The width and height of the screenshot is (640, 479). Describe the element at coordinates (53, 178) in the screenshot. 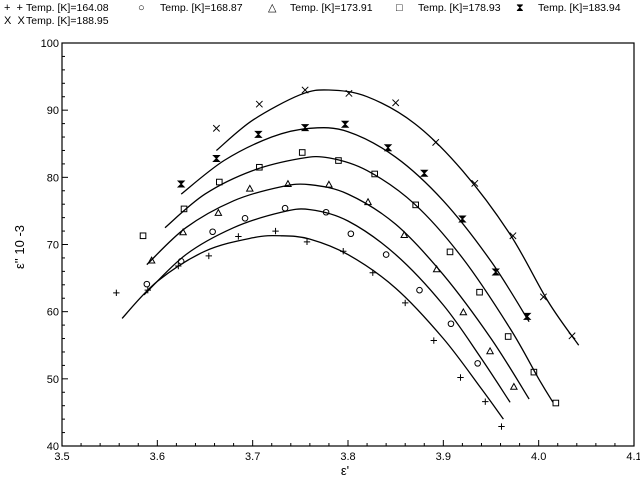

I see `y-tick-label: 80` at that location.